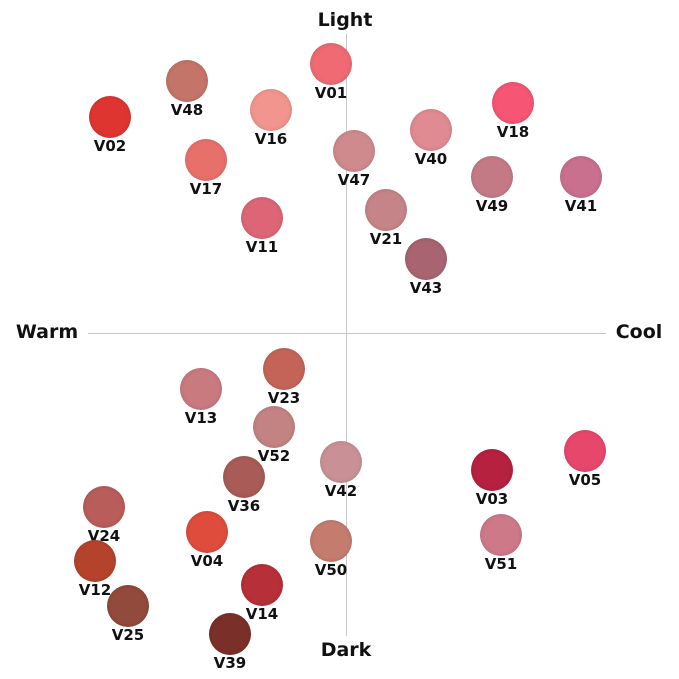 Image resolution: width=679 pixels, height=679 pixels. Describe the element at coordinates (492, 177) in the screenshot. I see `swatch-v49` at that location.